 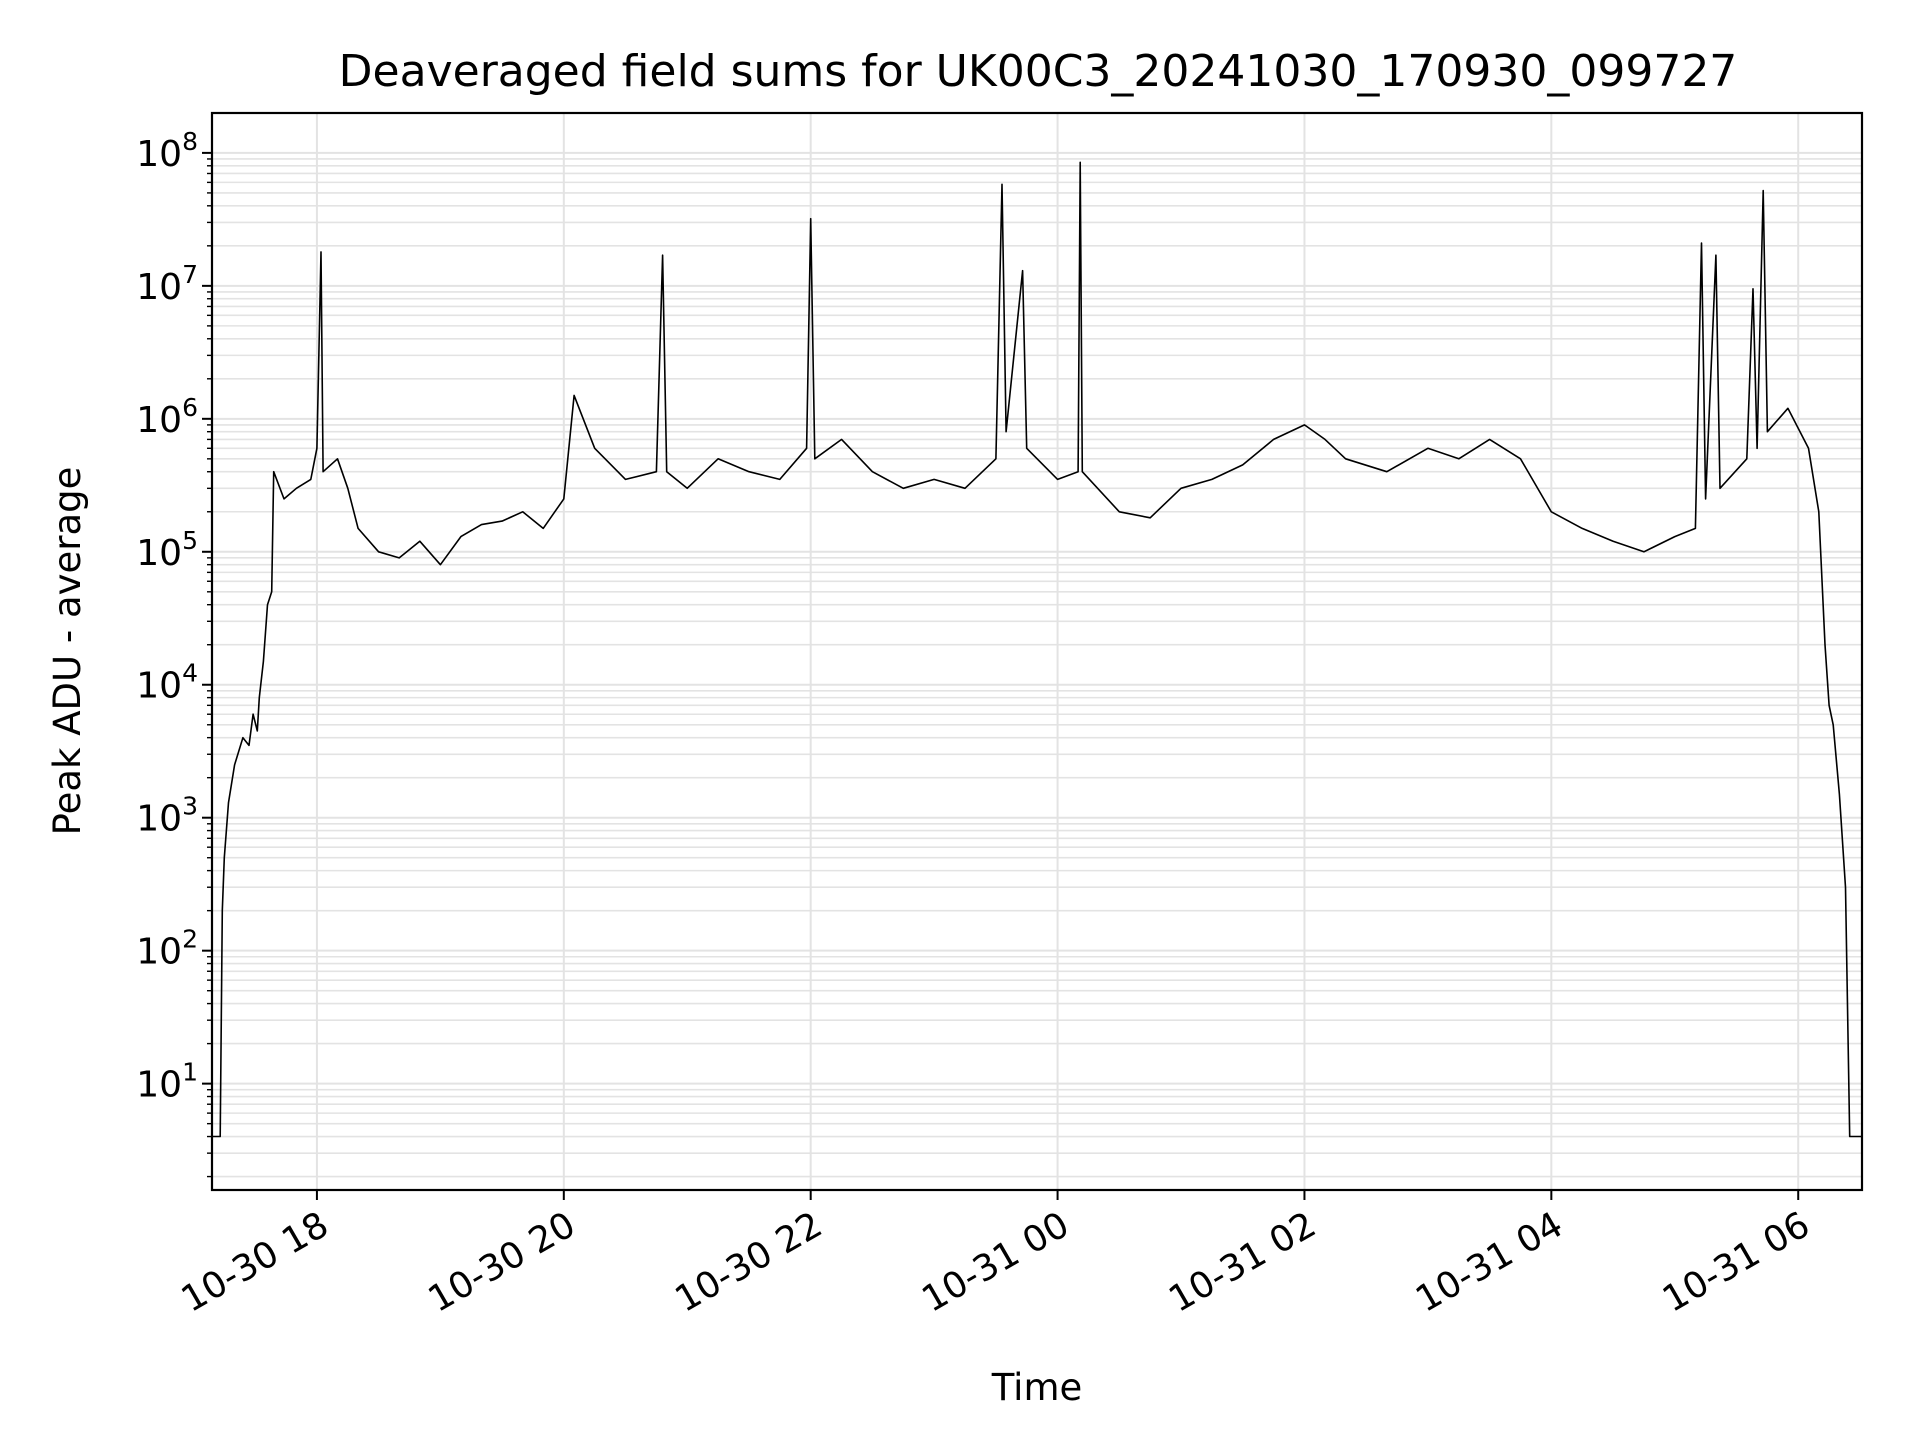 I want to click on y-axis-label: Peak ADU - average, so click(x=67, y=651).